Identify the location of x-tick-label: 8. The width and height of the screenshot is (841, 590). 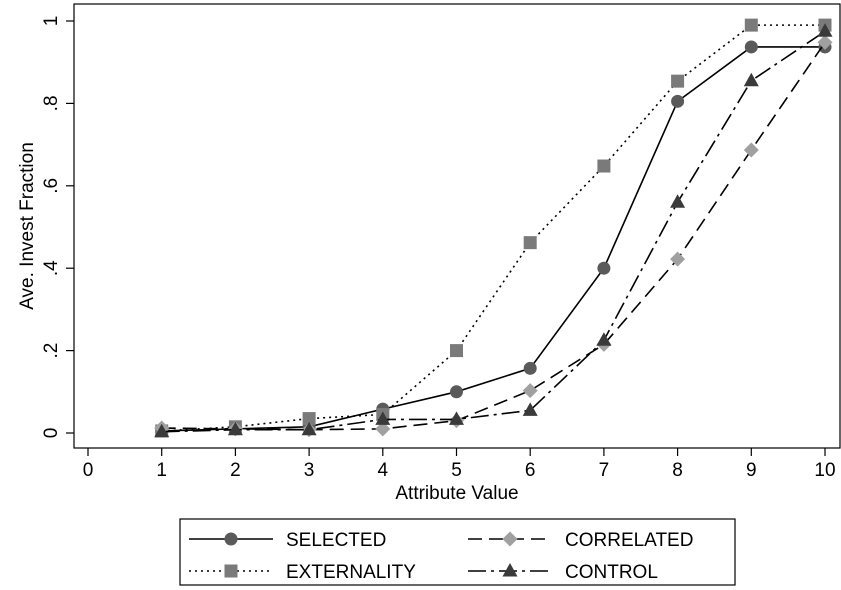
(677, 470).